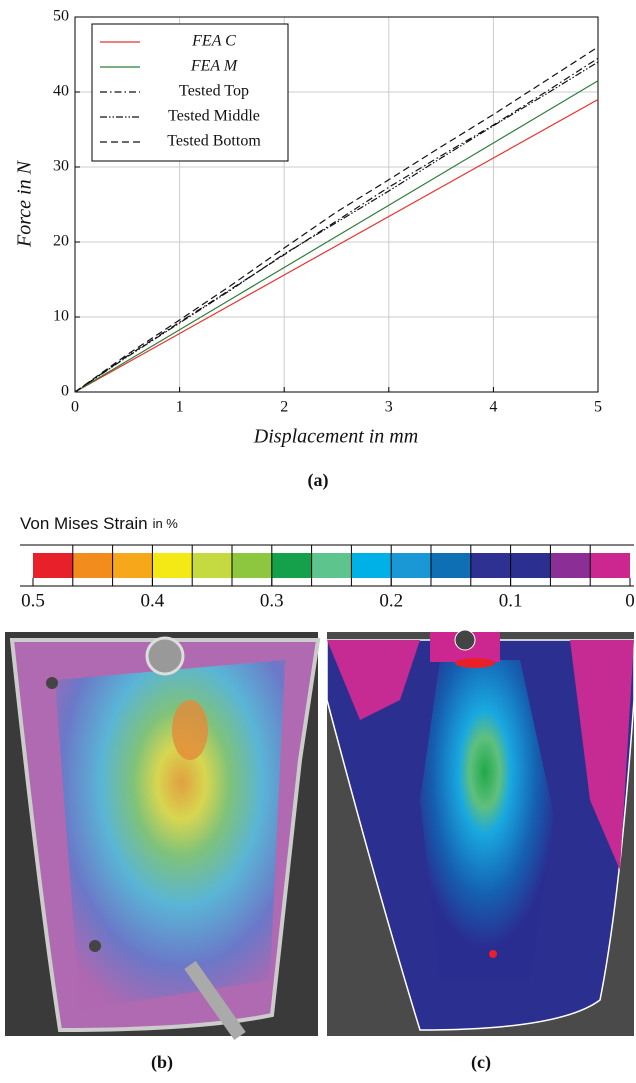 Image resolution: width=636 pixels, height=1083 pixels. I want to click on caption: (c), so click(481, 1062).